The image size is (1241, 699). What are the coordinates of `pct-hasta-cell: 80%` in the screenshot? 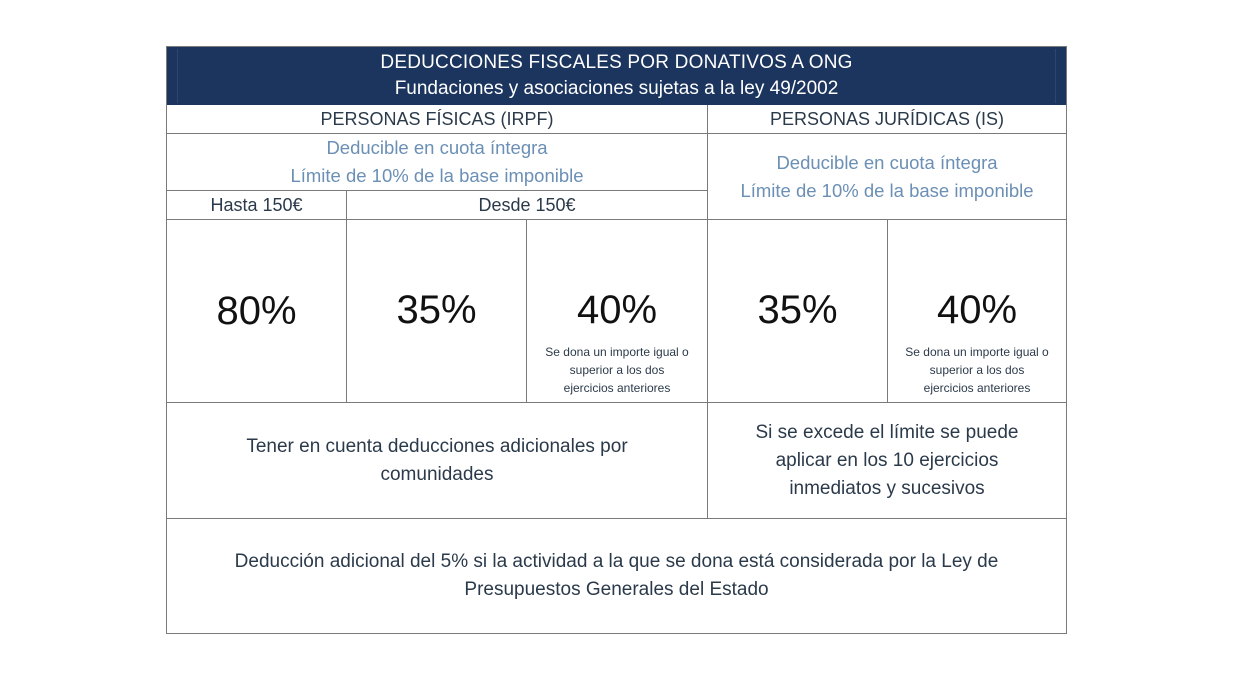 It's located at (257, 311).